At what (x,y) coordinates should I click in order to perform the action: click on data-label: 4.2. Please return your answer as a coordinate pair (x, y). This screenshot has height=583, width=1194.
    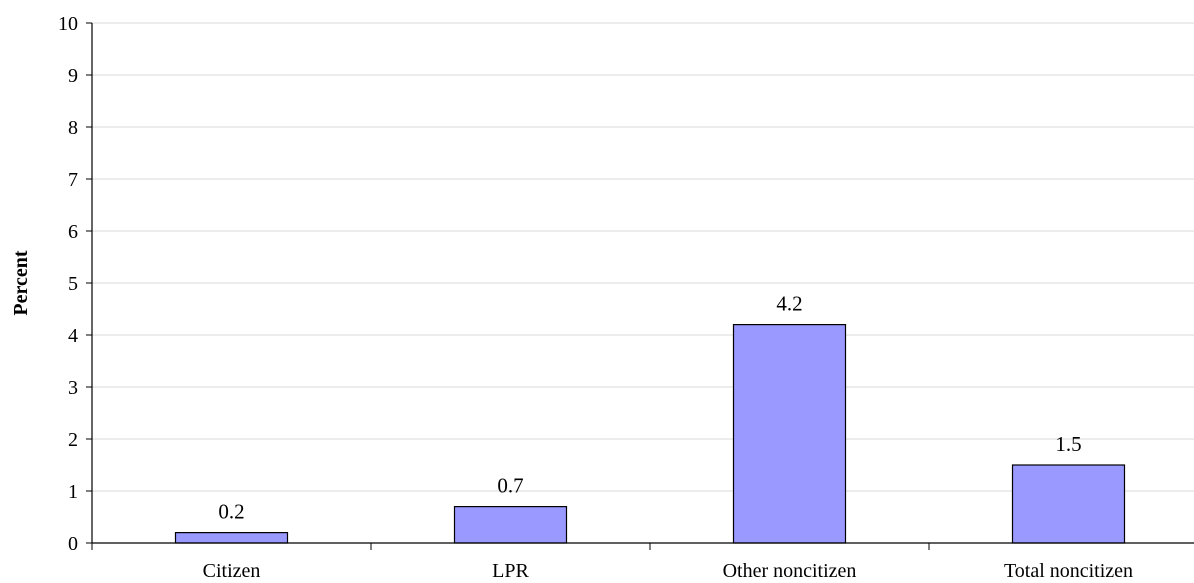
    Looking at the image, I should click on (789, 304).